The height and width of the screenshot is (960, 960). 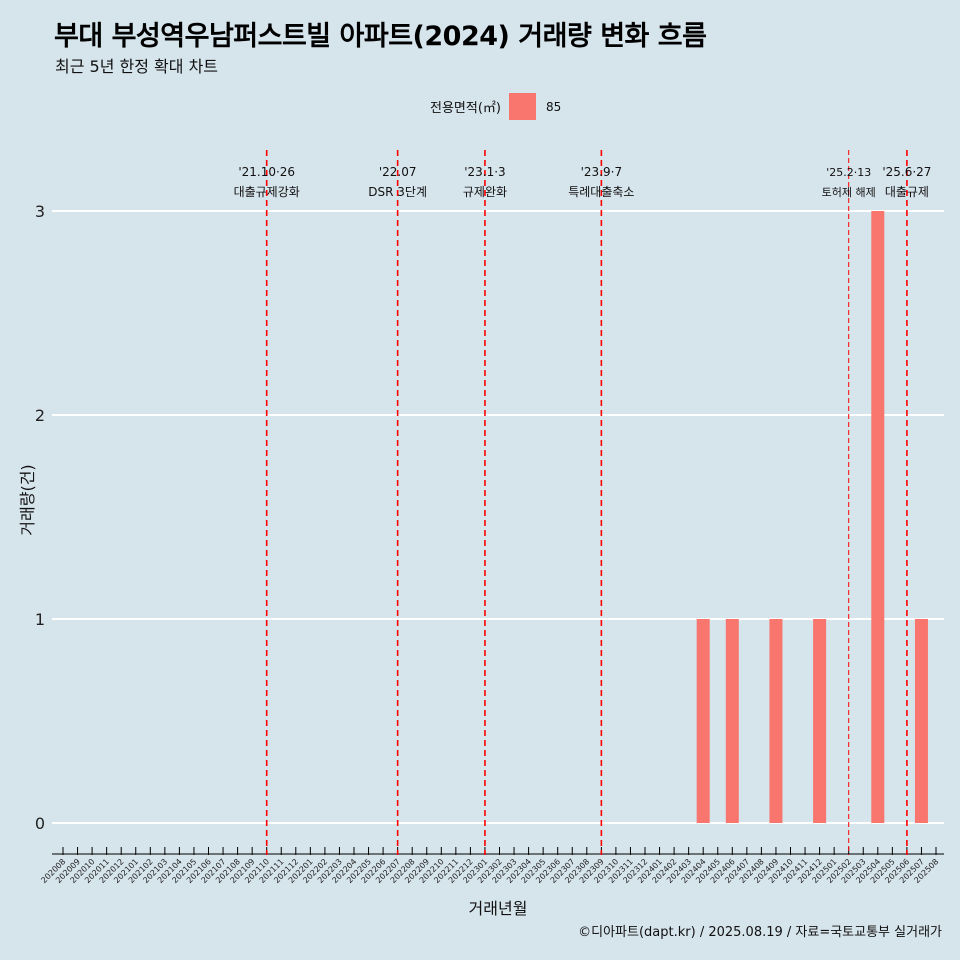 What do you see at coordinates (601, 192) in the screenshot?
I see `event-name-label: 특례대출축소` at bounding box center [601, 192].